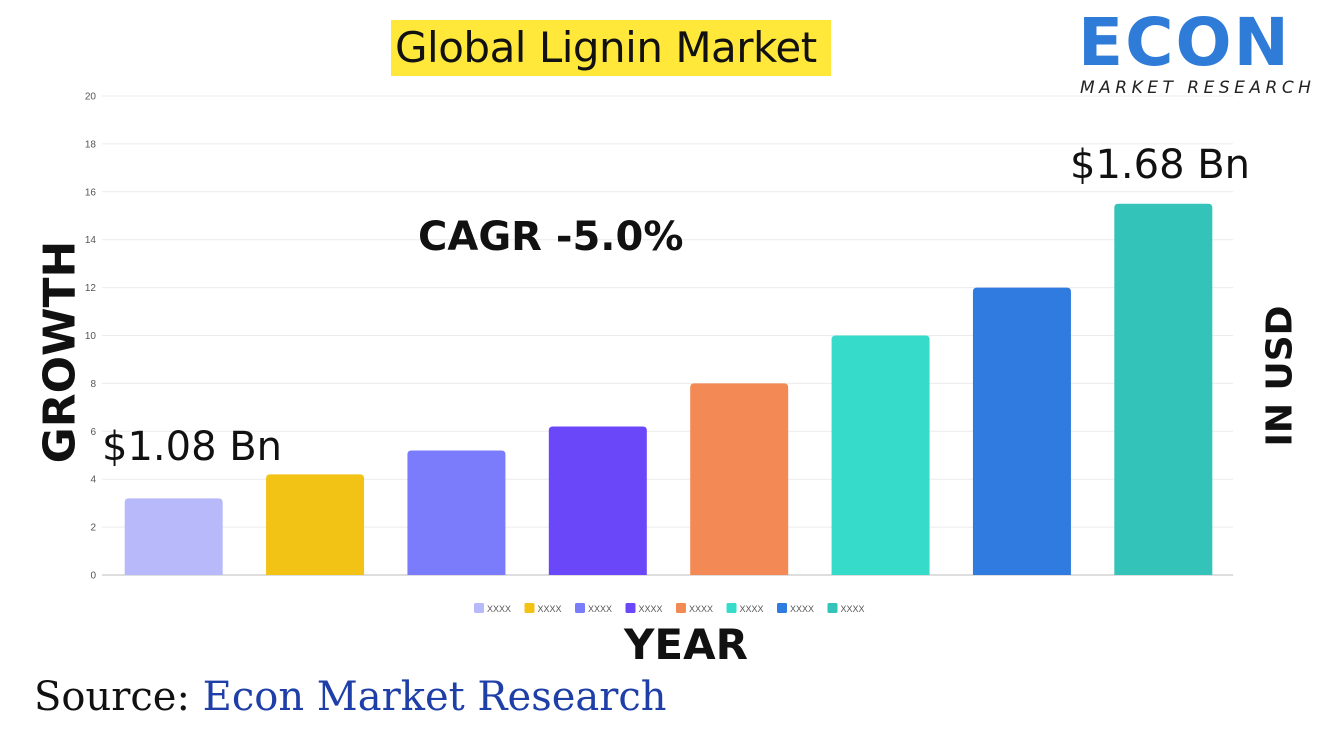 This screenshot has width=1338, height=732. Describe the element at coordinates (686, 644) in the screenshot. I see `x-axis-label: YEAR` at that location.